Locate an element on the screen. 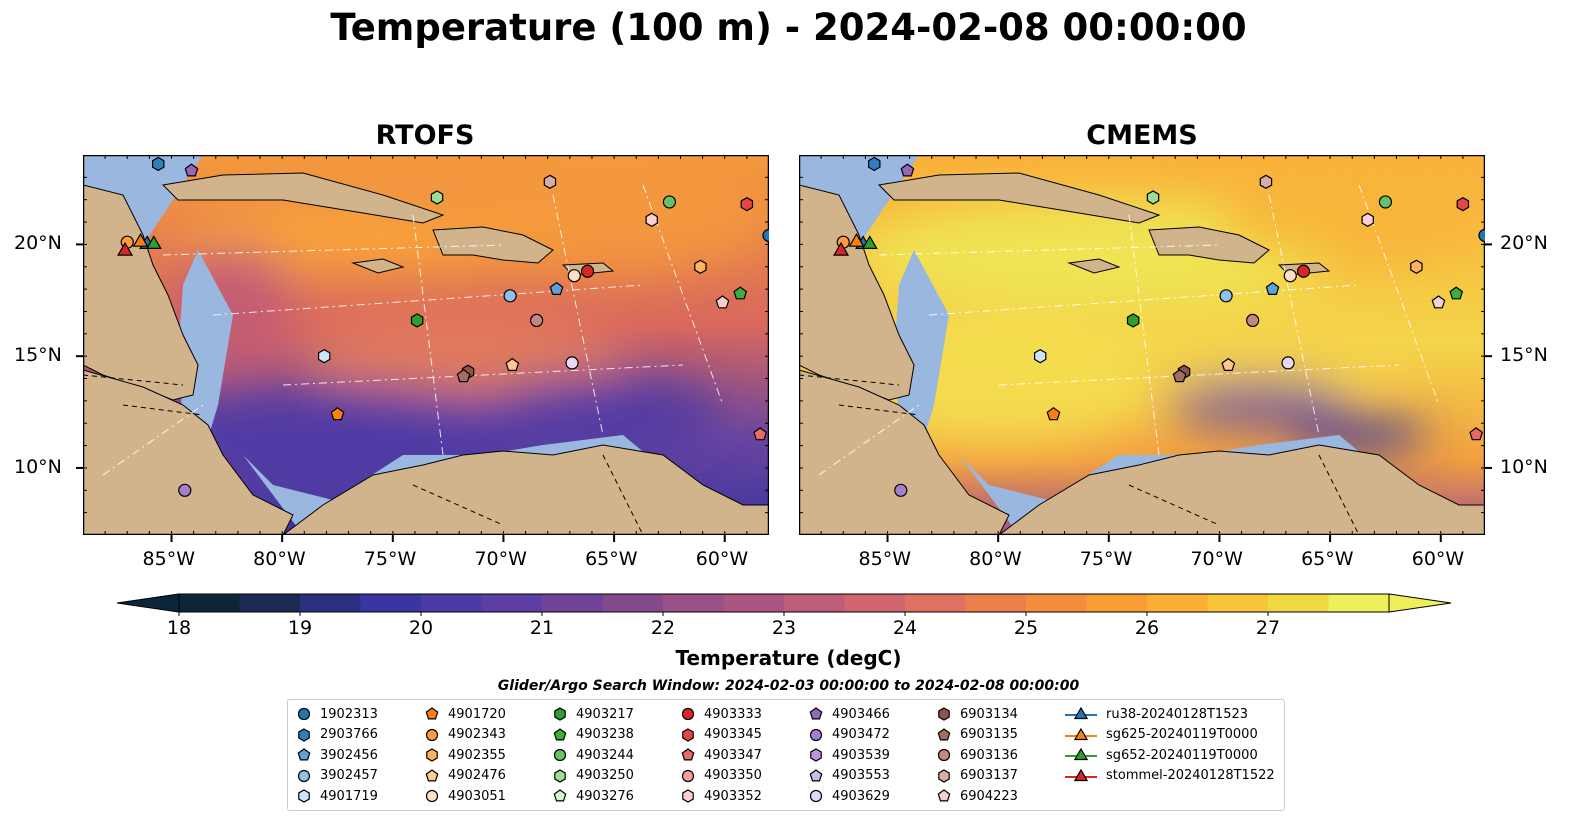 This screenshot has height=826, width=1577. legend-item-label: sg625-20240119T0000 is located at coordinates (1182, 734).